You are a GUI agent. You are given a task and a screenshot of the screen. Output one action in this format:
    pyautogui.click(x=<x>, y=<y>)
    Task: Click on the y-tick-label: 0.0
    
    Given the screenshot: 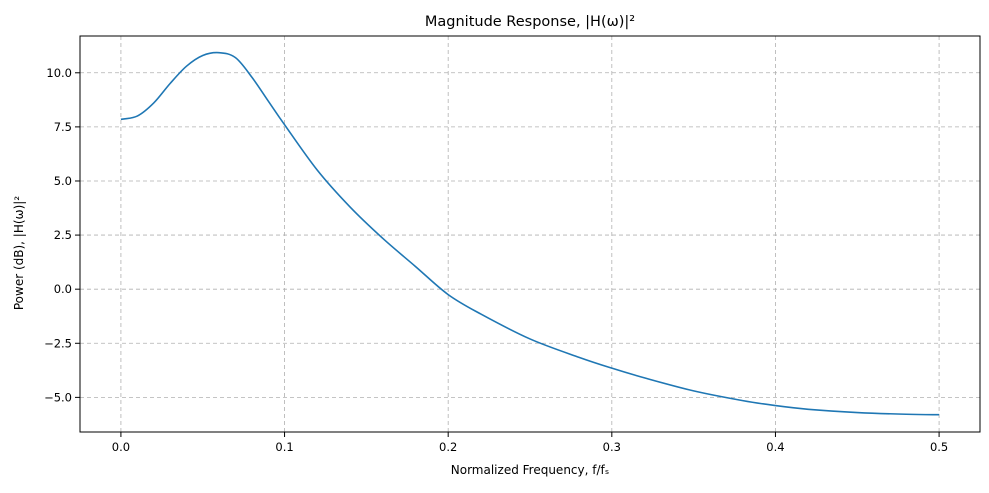 What is the action you would take?
    pyautogui.click(x=63, y=289)
    